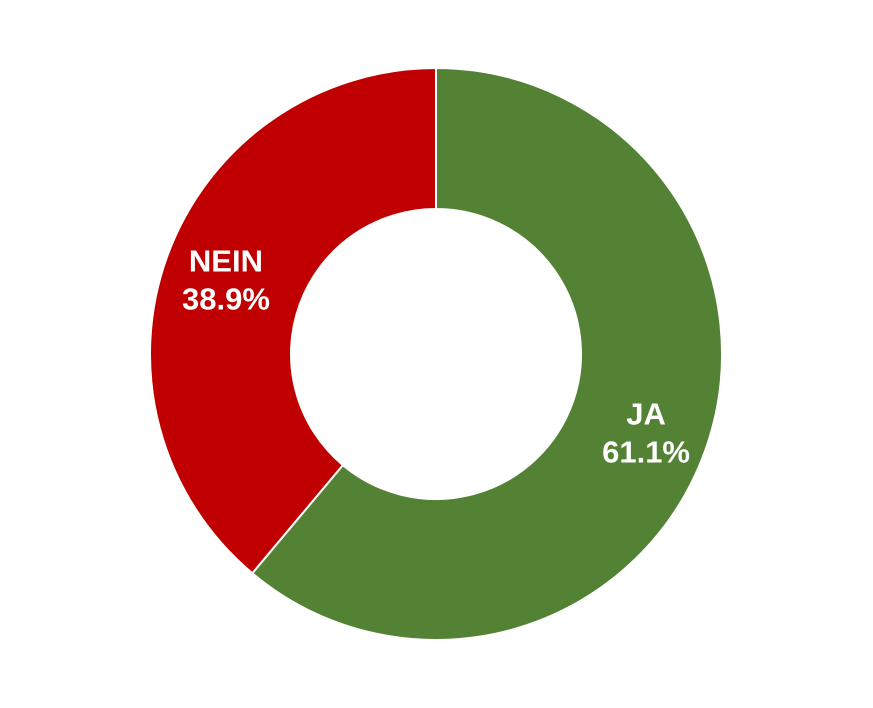 The height and width of the screenshot is (708, 873). What do you see at coordinates (226, 261) in the screenshot?
I see `slice-label-nein: NEIN` at bounding box center [226, 261].